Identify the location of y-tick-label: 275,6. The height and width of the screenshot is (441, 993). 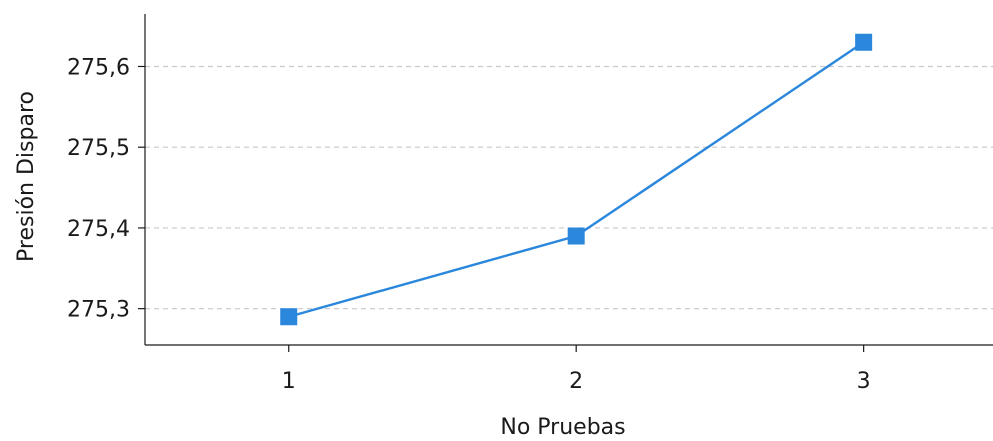
(98, 67).